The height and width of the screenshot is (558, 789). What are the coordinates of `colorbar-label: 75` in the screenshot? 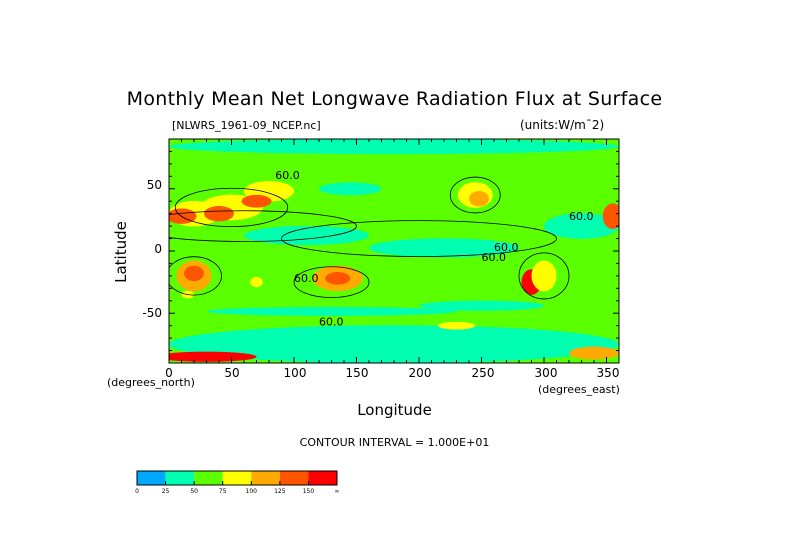 It's located at (222, 491).